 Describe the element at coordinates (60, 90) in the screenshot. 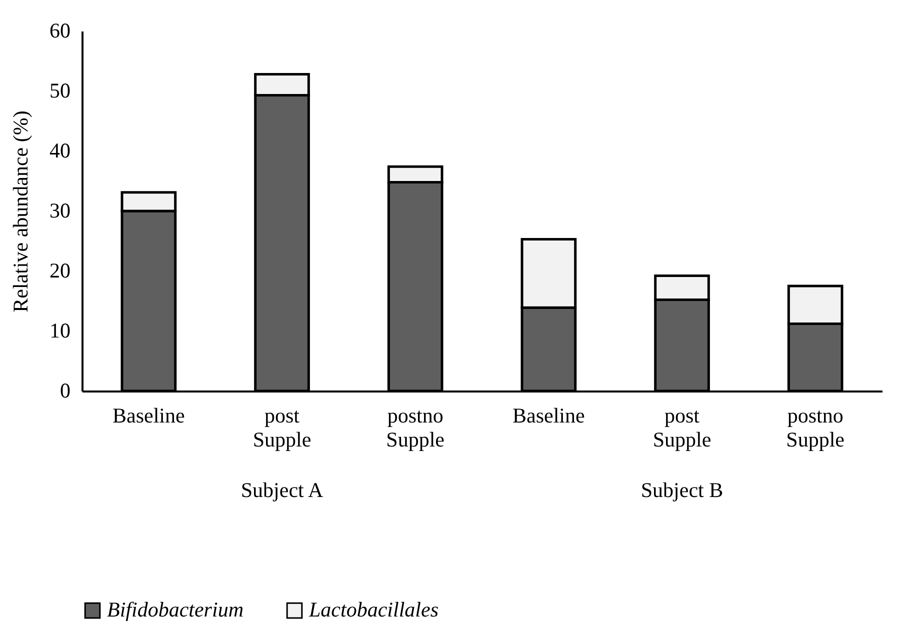

I see `y-tick-label: 50` at that location.